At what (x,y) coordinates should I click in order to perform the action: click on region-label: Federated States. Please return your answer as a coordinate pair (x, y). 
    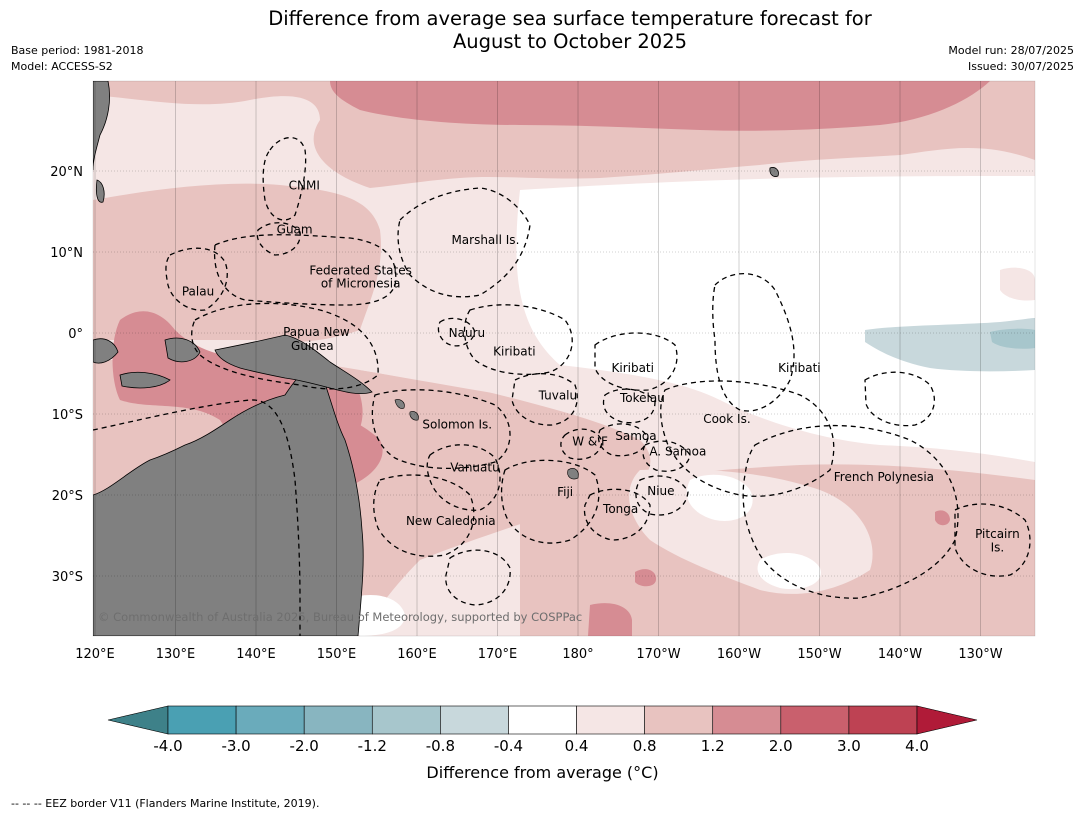
    Looking at the image, I should click on (360, 271).